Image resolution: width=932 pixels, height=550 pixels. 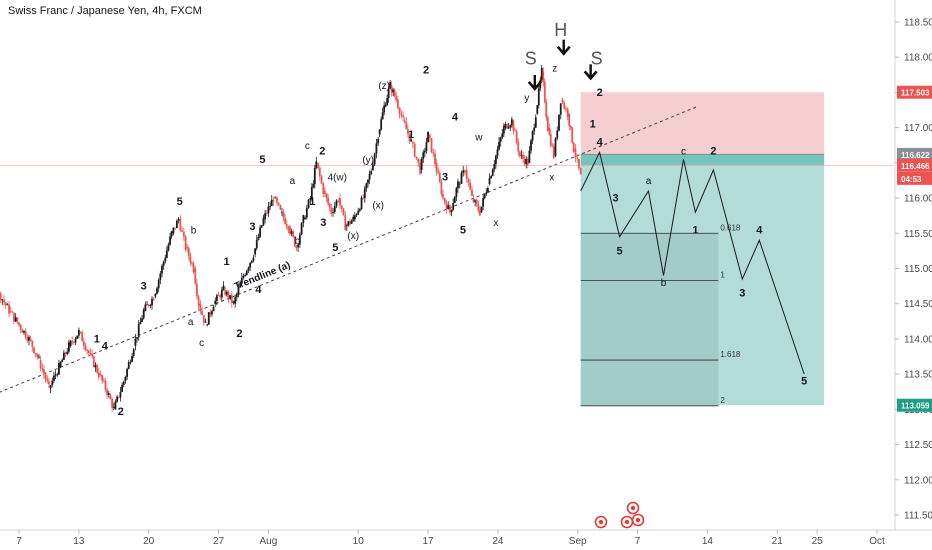 I want to click on wave-label: x, so click(x=551, y=177).